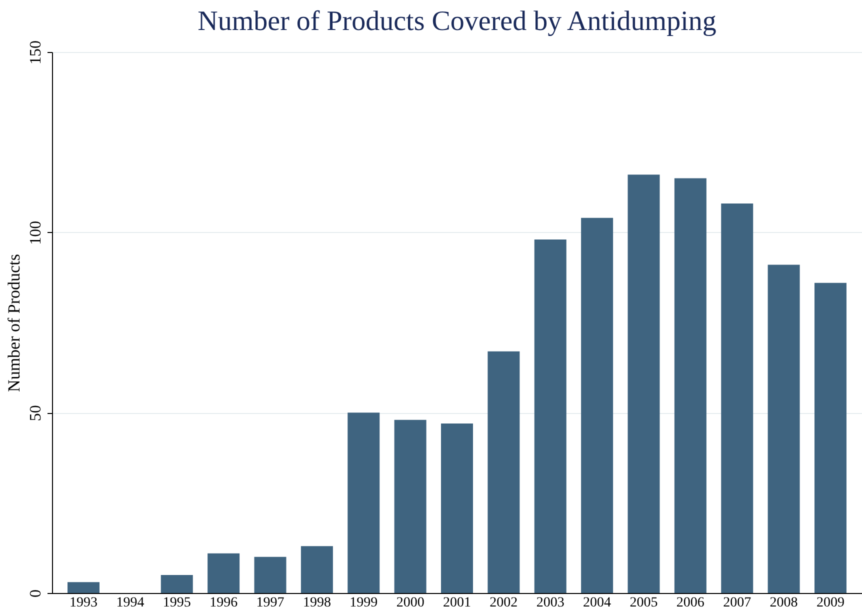 This screenshot has height=611, width=862. What do you see at coordinates (457, 603) in the screenshot?
I see `x-tick-label: 2001` at bounding box center [457, 603].